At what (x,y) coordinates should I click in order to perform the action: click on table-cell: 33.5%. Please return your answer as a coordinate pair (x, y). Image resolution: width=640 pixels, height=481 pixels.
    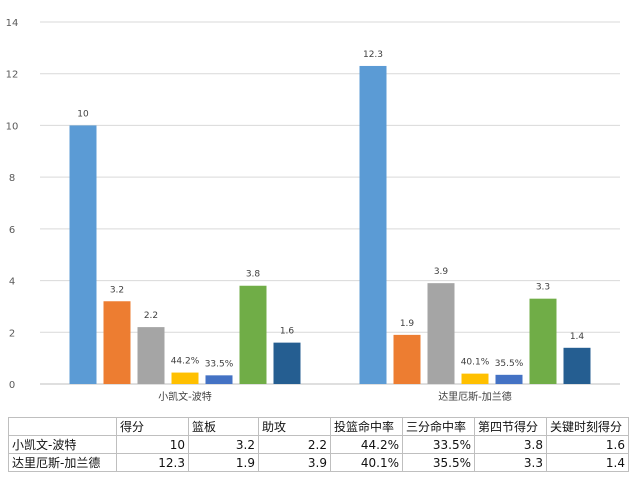
    Looking at the image, I should click on (438, 444).